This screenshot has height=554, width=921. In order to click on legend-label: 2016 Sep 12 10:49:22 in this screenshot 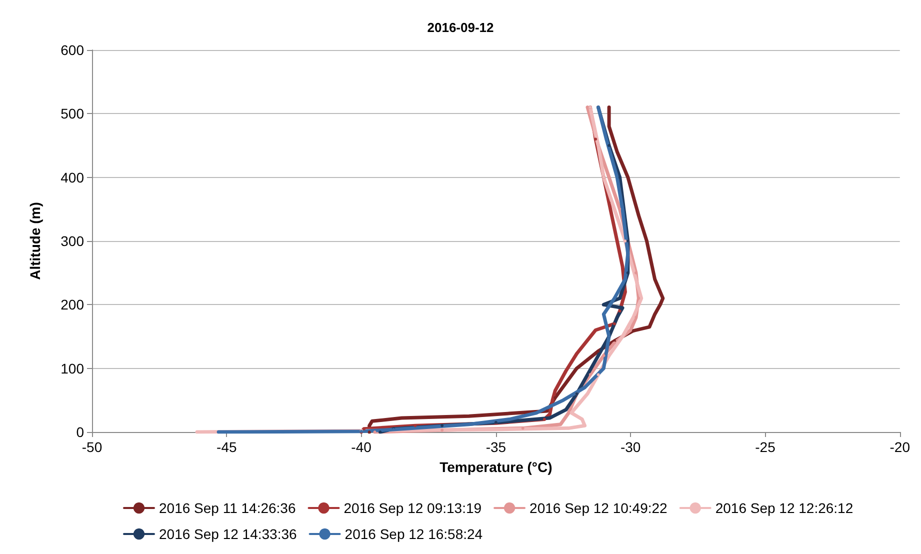, I will do `click(599, 508)`.